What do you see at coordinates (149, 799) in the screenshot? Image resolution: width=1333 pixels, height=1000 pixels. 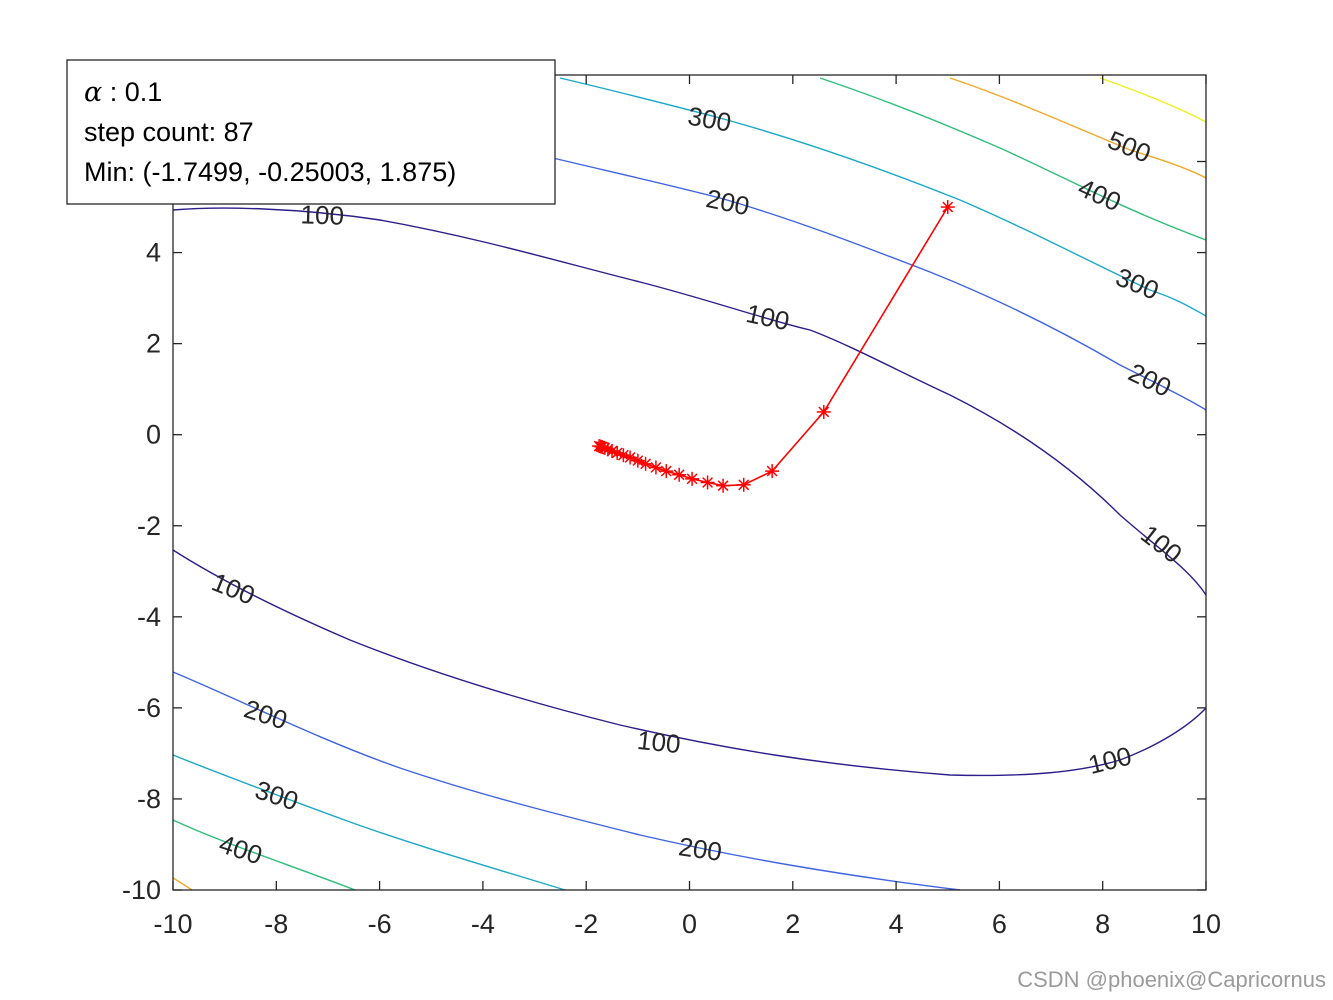 I see `y-tick-label: -8` at bounding box center [149, 799].